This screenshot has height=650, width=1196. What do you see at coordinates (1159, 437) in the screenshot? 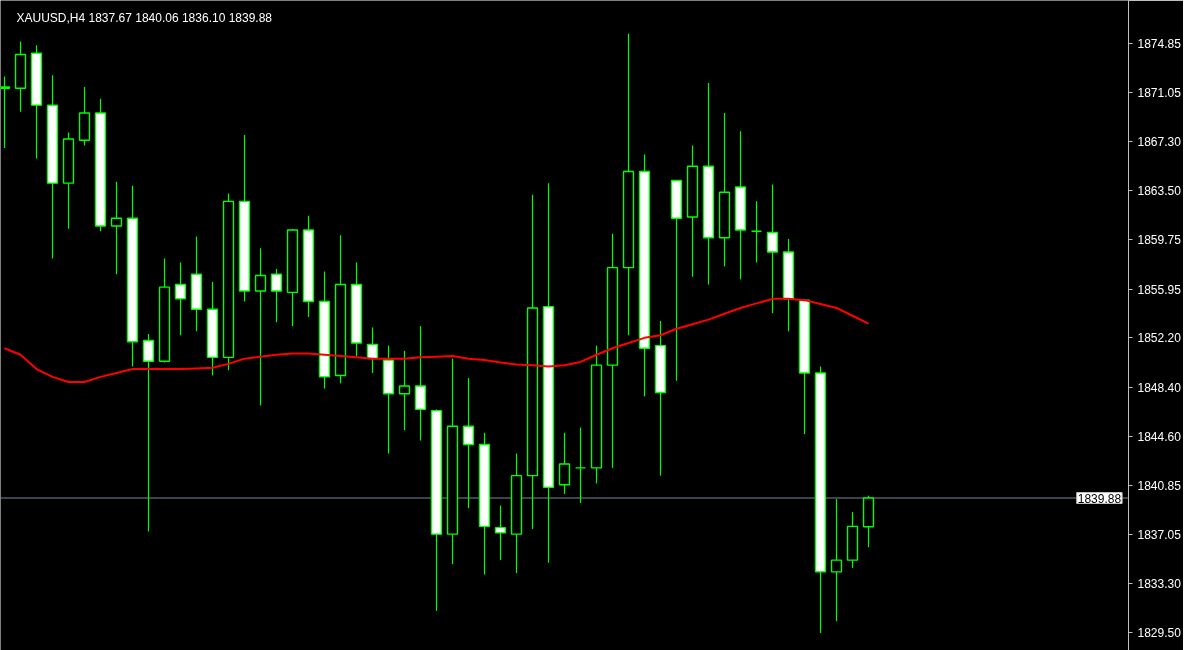
I see `y-tick-label: 1844.60` at bounding box center [1159, 437].